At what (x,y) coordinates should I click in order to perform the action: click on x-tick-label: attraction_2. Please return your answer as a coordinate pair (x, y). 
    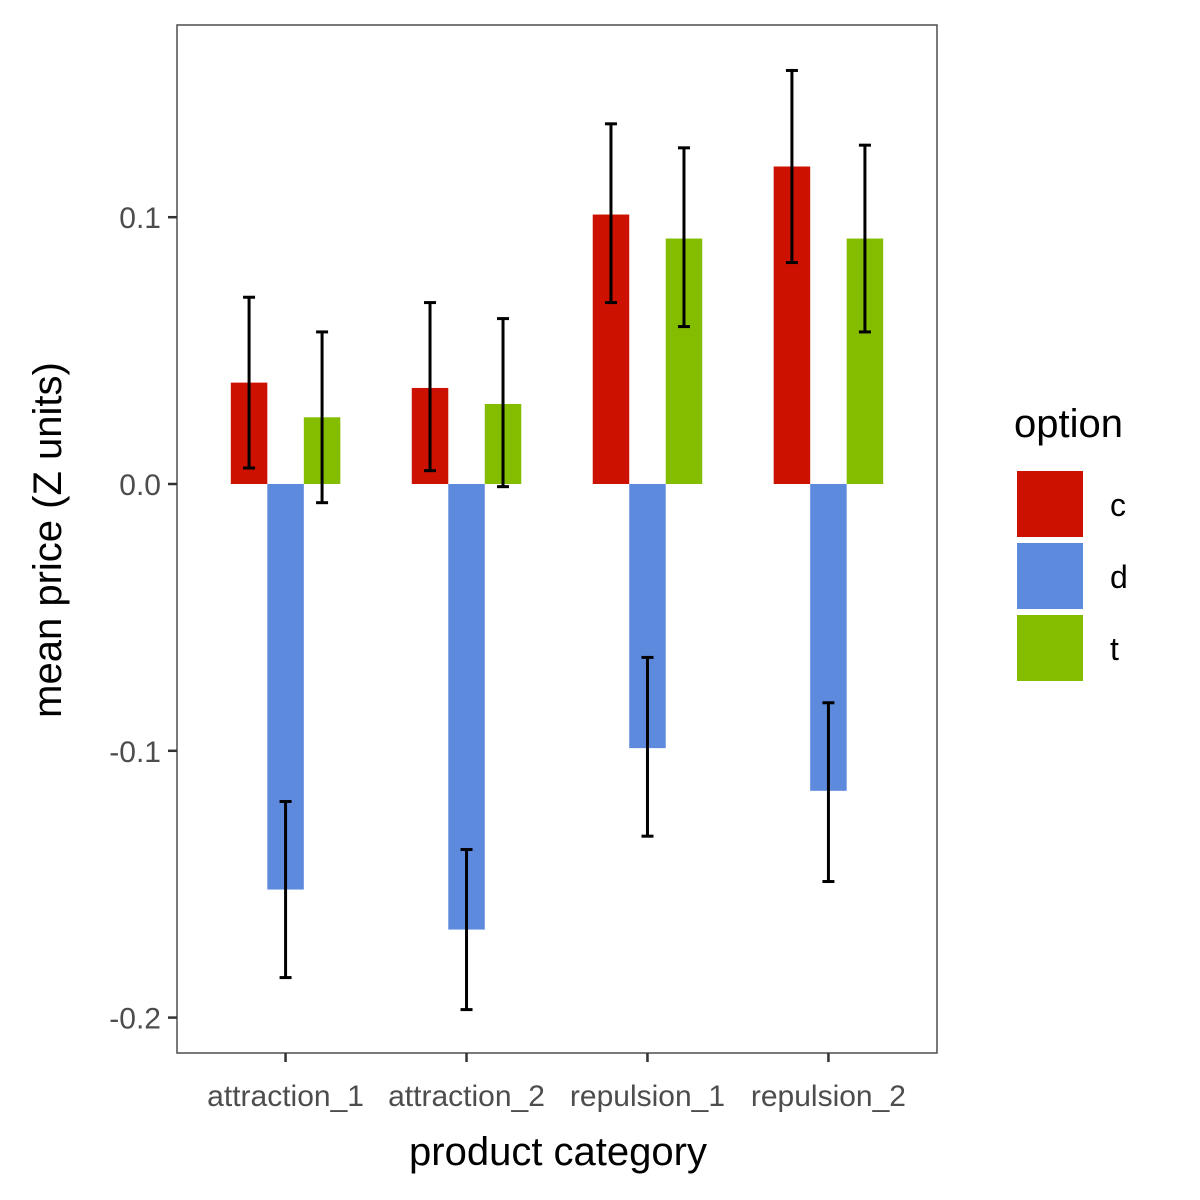
    Looking at the image, I should click on (466, 1096).